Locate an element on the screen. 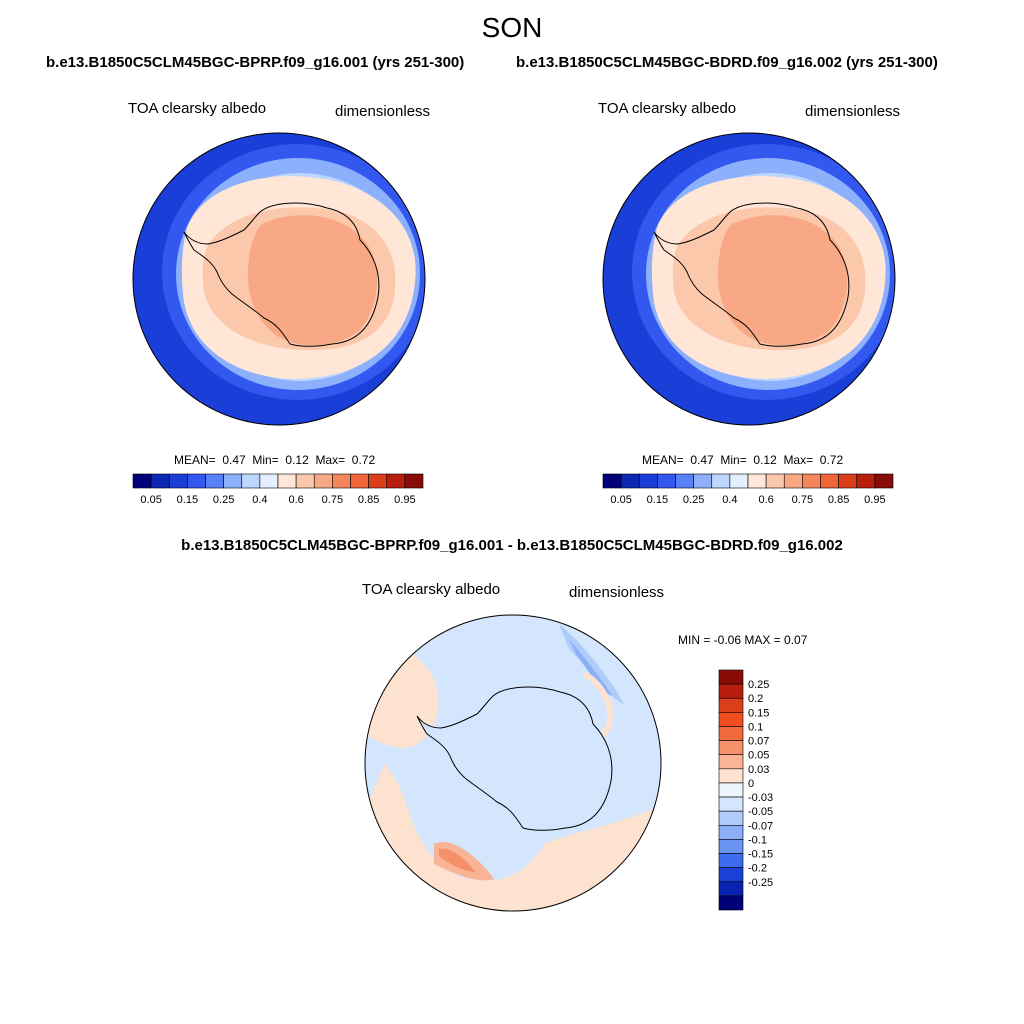 The height and width of the screenshot is (1024, 1024). colorbar-tick-label: 0.07 is located at coordinates (758, 742).